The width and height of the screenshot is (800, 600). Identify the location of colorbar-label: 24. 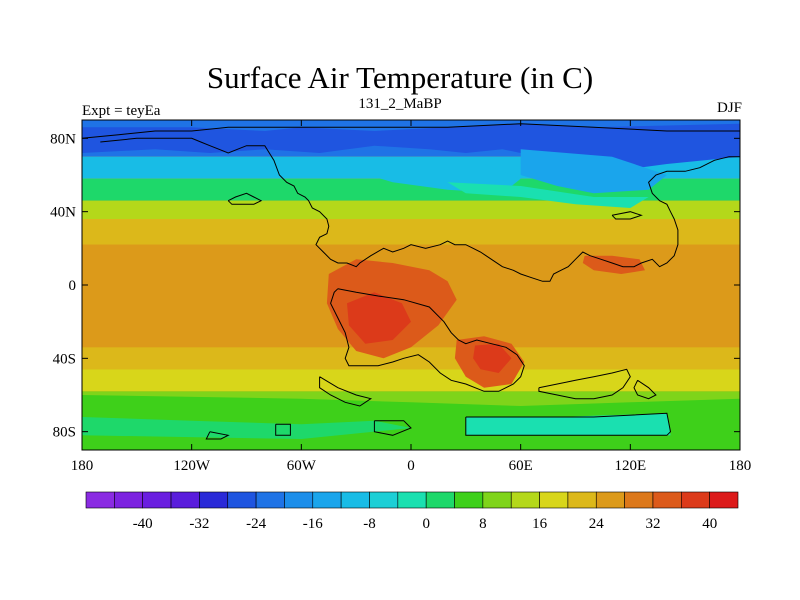
(597, 524).